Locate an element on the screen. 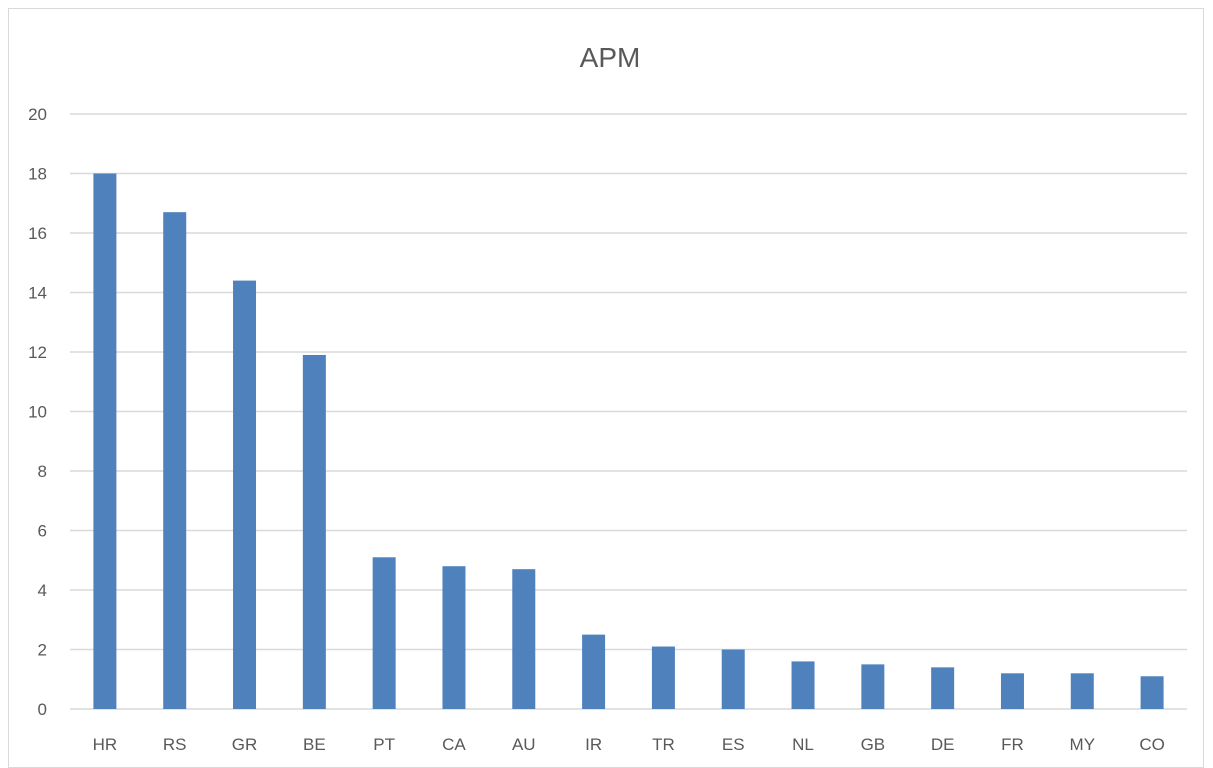  bar-es is located at coordinates (733, 679).